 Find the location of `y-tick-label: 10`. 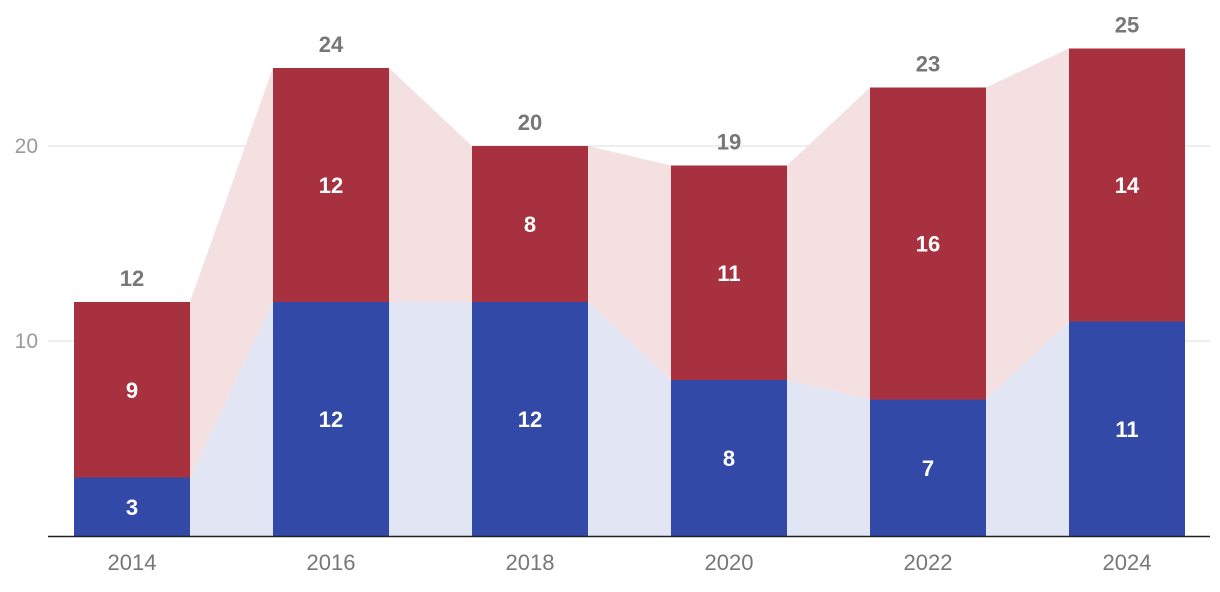

y-tick-label: 10 is located at coordinates (26, 341).